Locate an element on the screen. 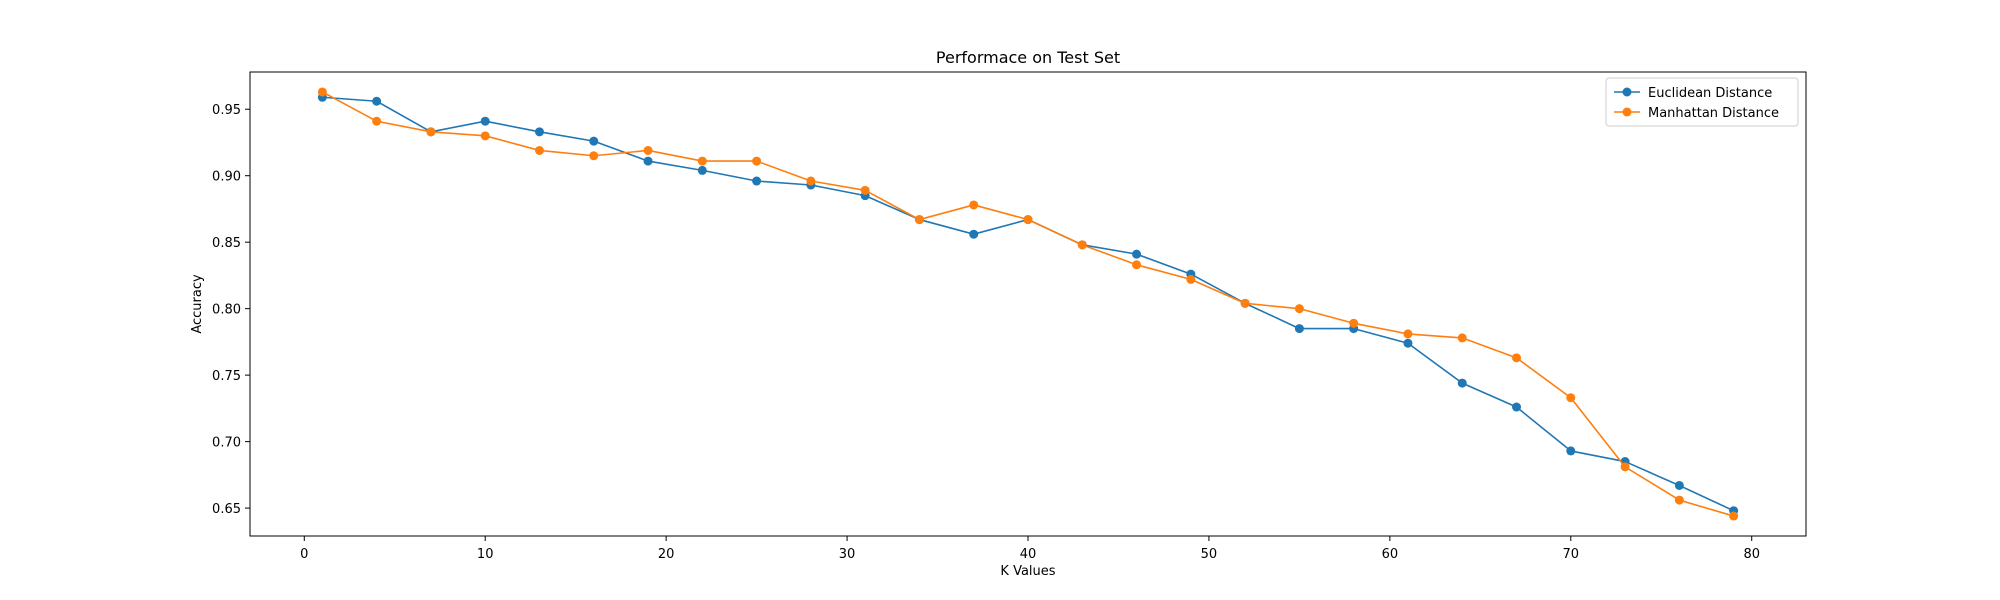 This screenshot has width=2000, height=600. x-tick-label: 80 is located at coordinates (1751, 554).